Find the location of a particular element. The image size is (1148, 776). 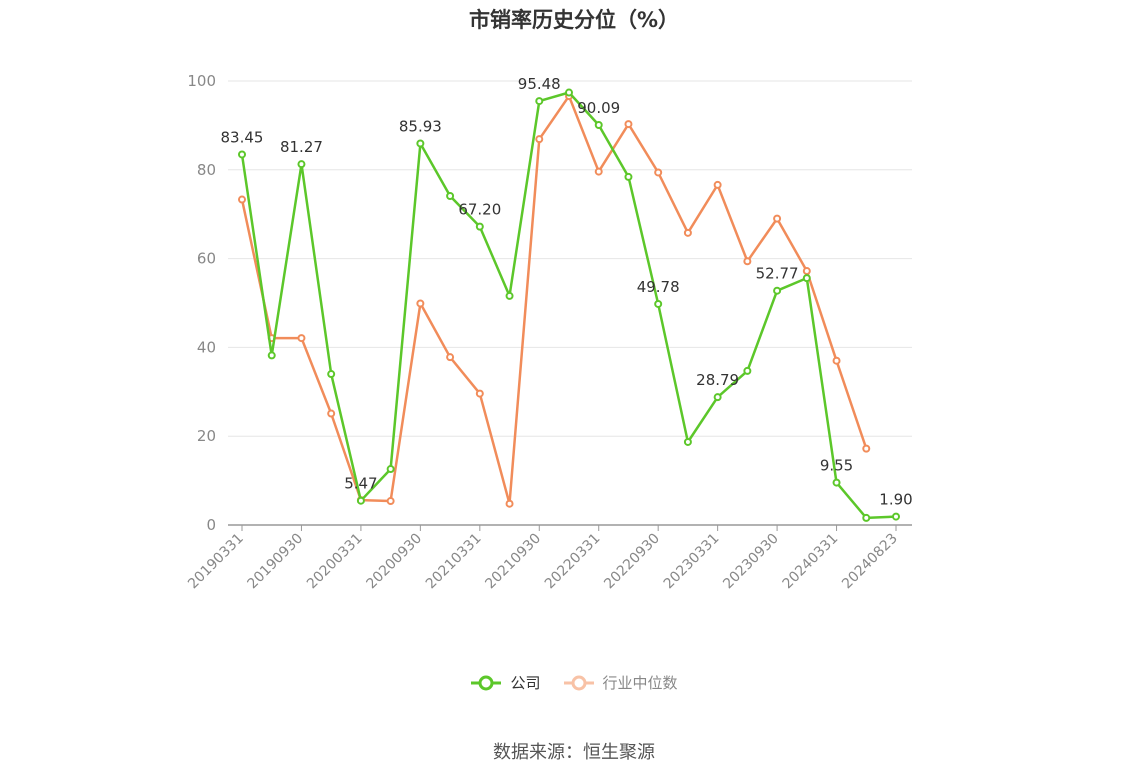

x-tick-label: 20190331 is located at coordinates (216, 562).